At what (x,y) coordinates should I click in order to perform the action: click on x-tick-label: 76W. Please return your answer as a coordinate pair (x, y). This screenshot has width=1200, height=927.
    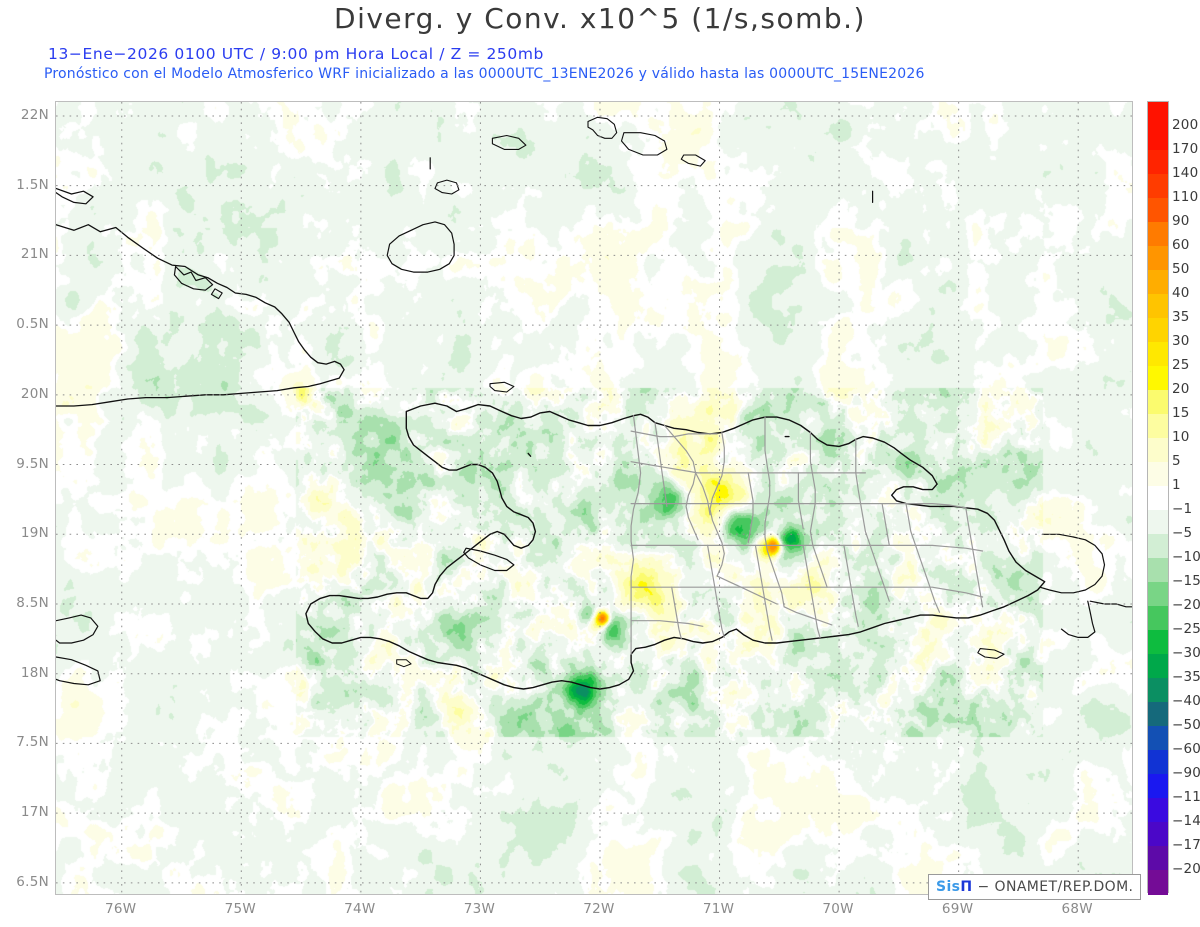
    Looking at the image, I should click on (121, 909).